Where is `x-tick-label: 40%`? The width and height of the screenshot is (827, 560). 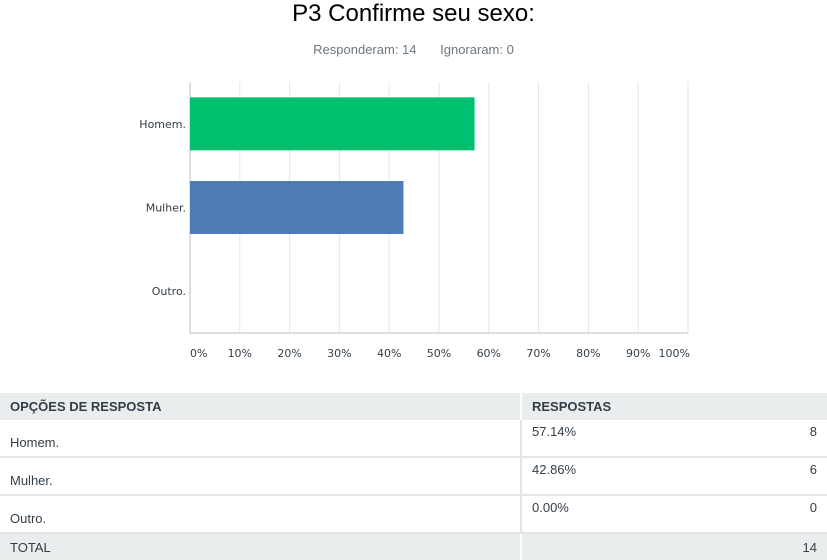 x-tick-label: 40% is located at coordinates (389, 353).